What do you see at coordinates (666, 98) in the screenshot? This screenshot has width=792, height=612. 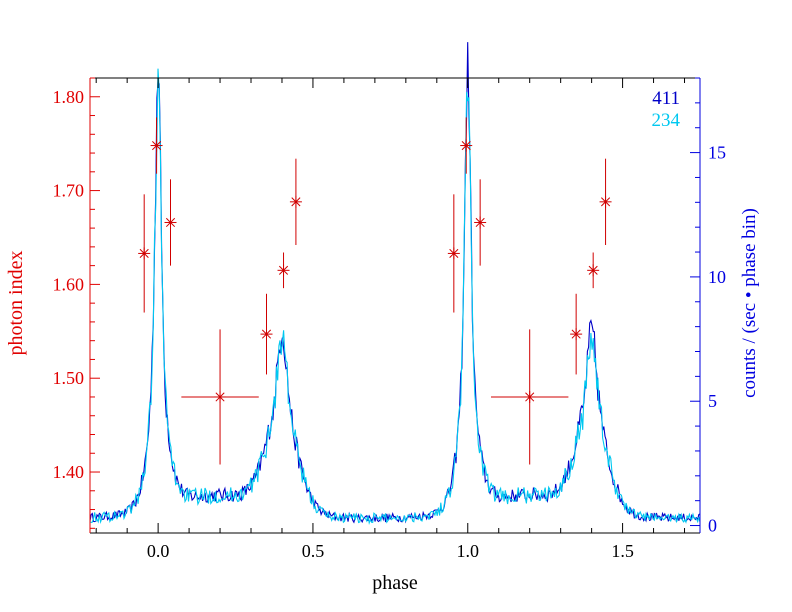 I see `legend-entry-411: 411` at bounding box center [666, 98].